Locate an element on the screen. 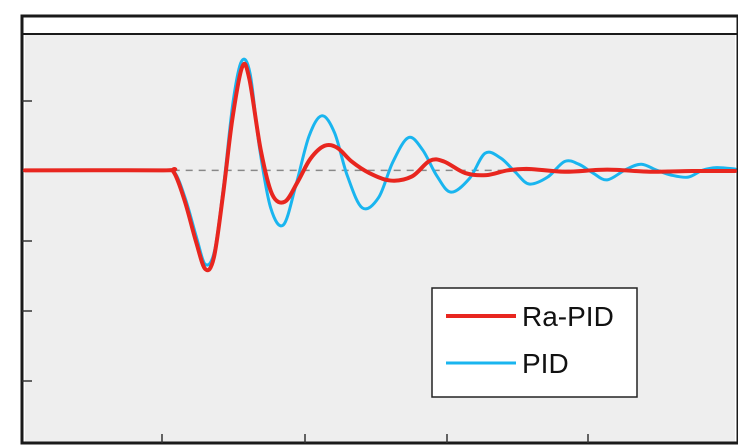 This screenshot has width=738, height=447. legend: Ra-PID PID is located at coordinates (534, 342).